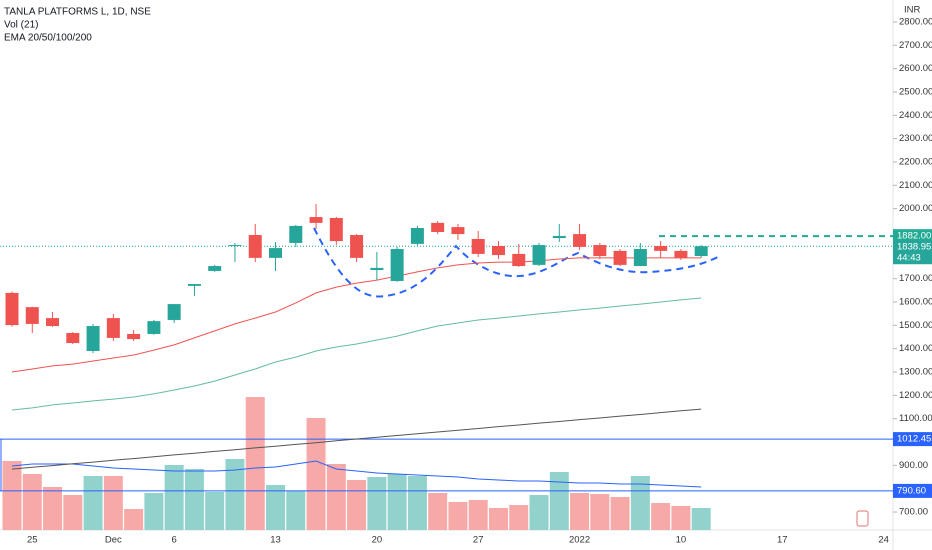 The image size is (932, 550). I want to click on volume-label: Vol (21), so click(21, 25).